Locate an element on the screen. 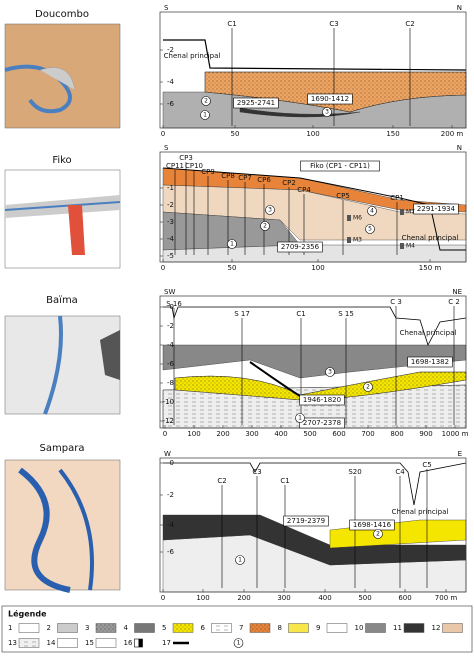  legend-number: 8 is located at coordinates (280, 628).